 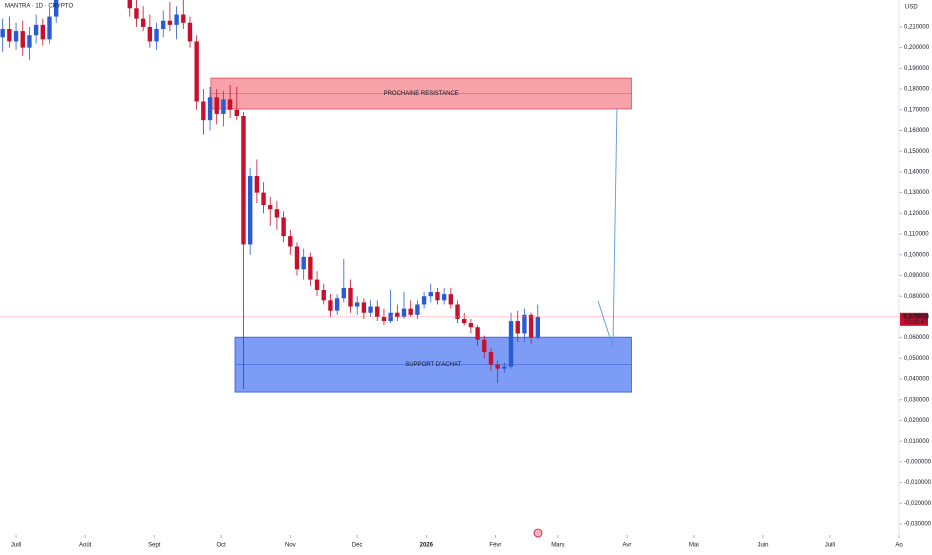 What do you see at coordinates (917, 359) in the screenshot?
I see `y-tick-label: 0,050000` at bounding box center [917, 359].